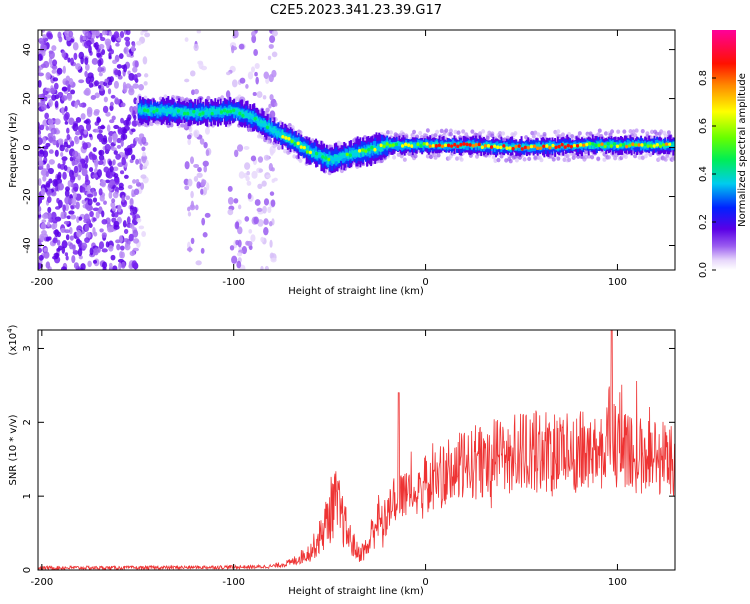  I want to click on snr-y-tick-label: 2, so click(27, 422).